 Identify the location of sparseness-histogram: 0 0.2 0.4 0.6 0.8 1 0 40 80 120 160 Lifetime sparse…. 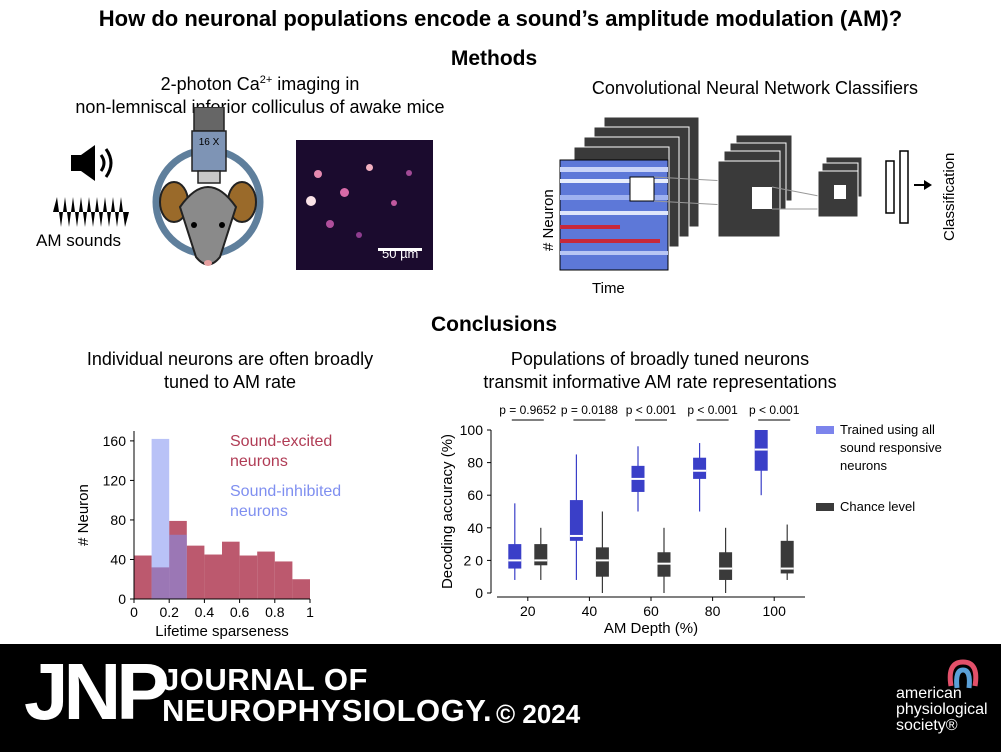
(208, 535).